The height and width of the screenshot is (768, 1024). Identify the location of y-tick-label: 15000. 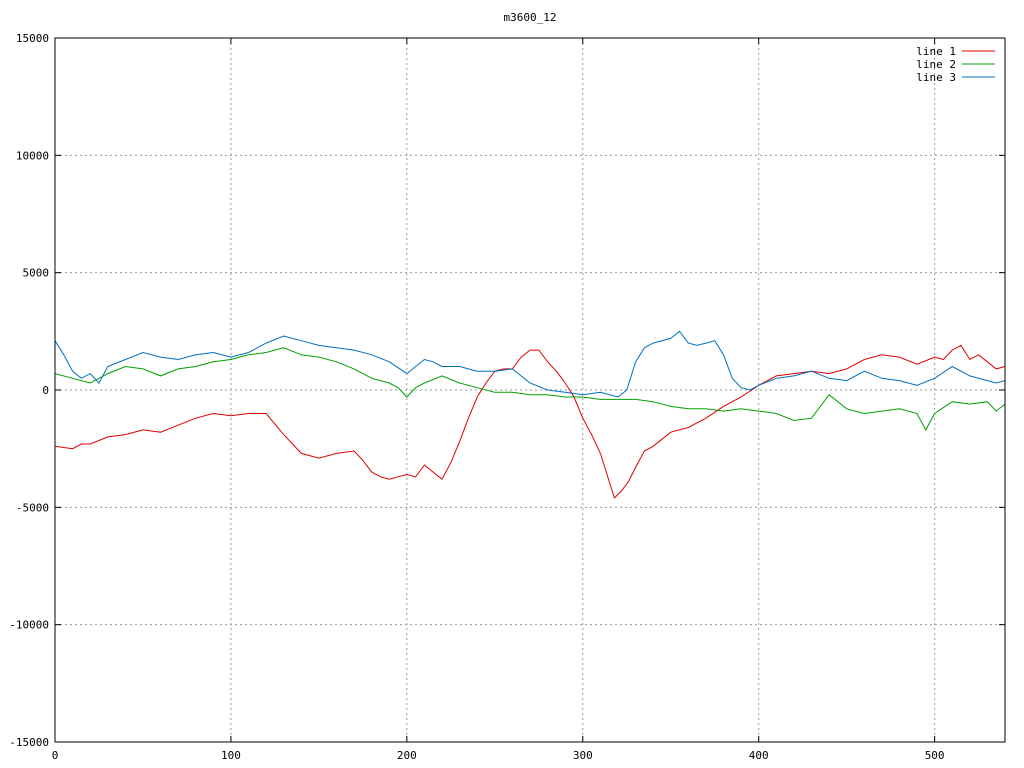
(32, 38).